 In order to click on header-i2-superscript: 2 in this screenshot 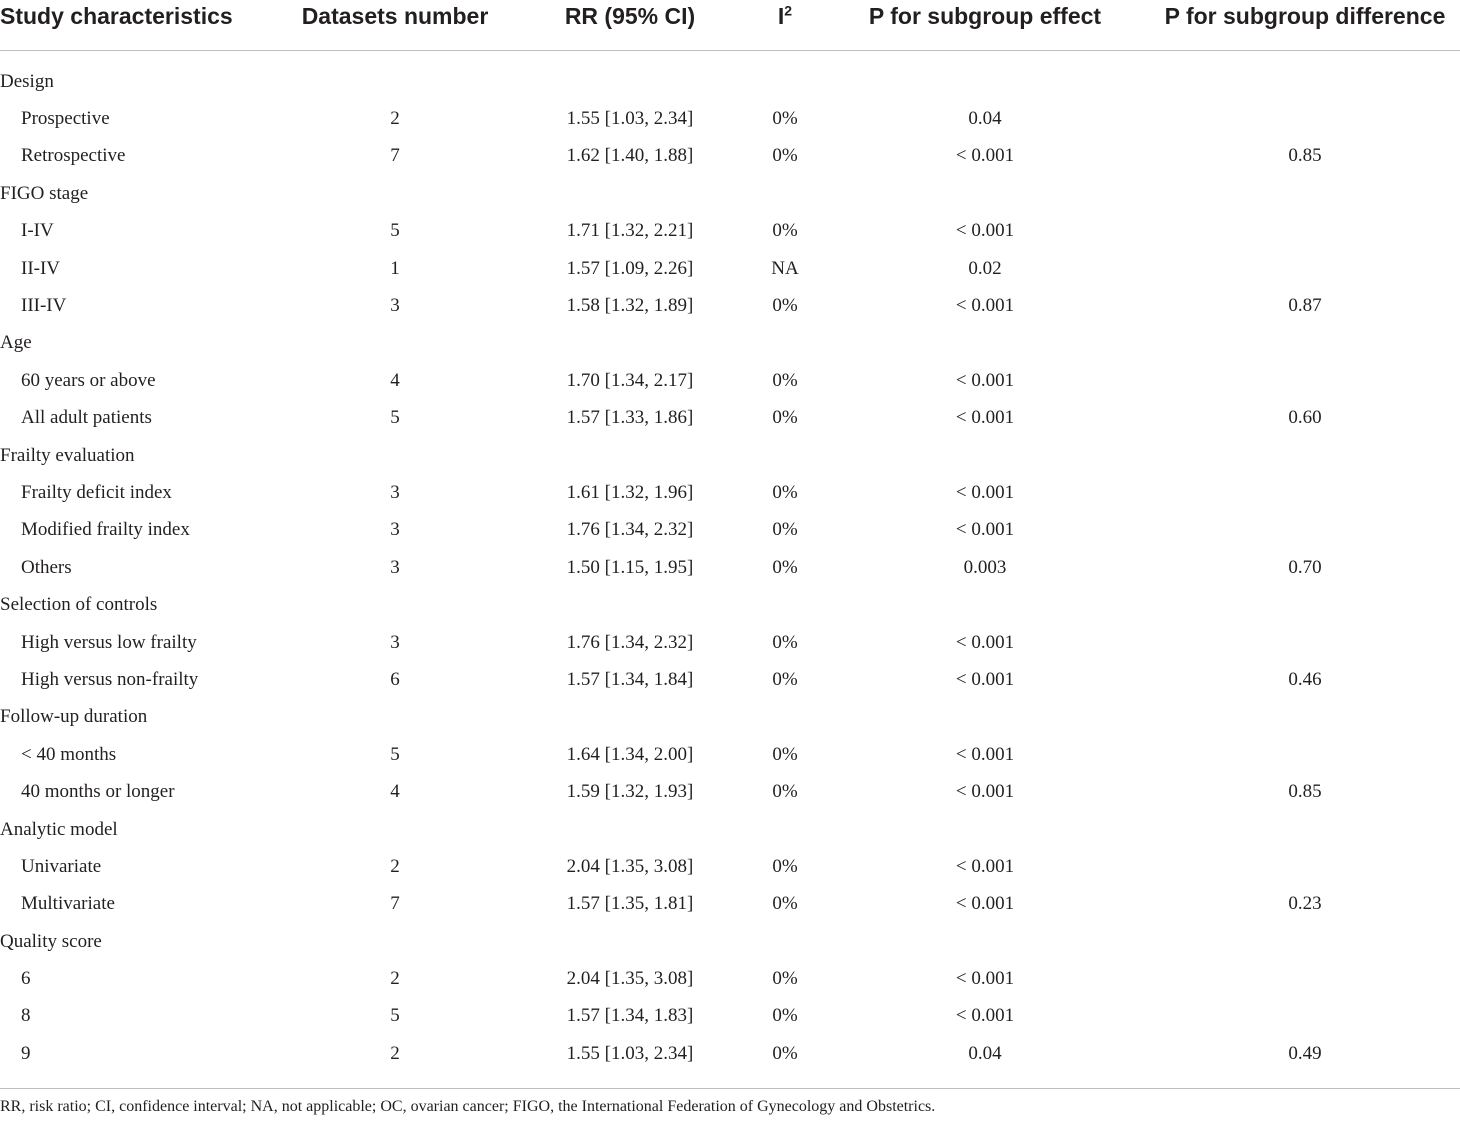, I will do `click(788, 10)`.